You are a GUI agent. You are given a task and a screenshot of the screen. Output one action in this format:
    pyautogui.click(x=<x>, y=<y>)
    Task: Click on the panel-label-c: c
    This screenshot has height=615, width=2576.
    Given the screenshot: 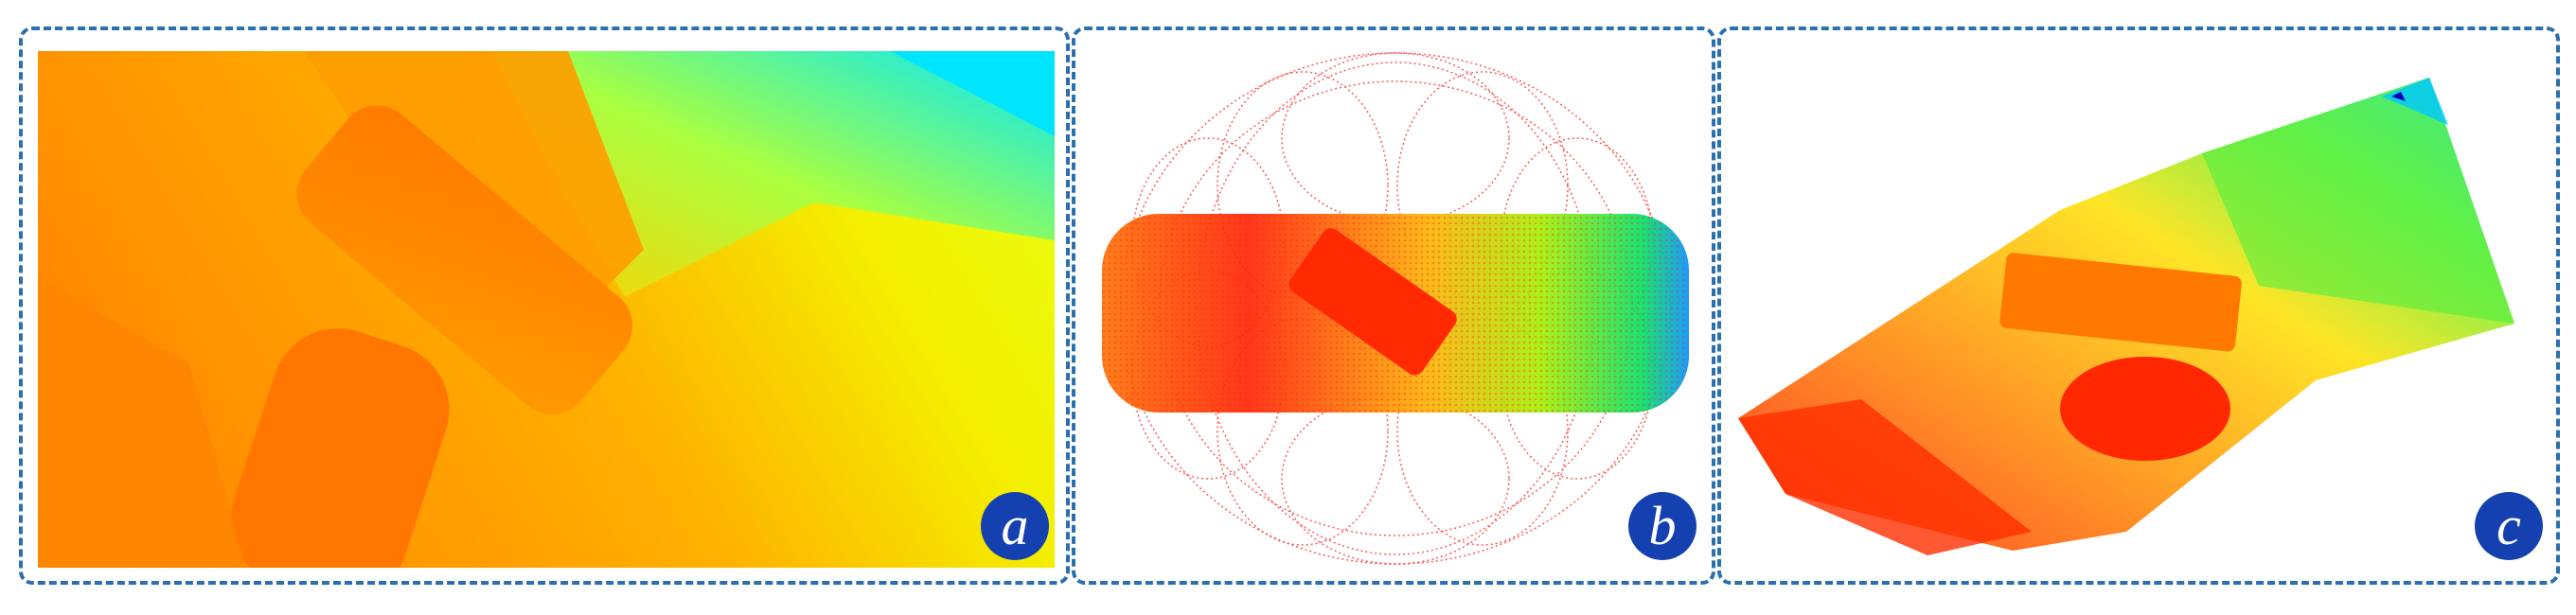 What is the action you would take?
    pyautogui.click(x=2509, y=525)
    